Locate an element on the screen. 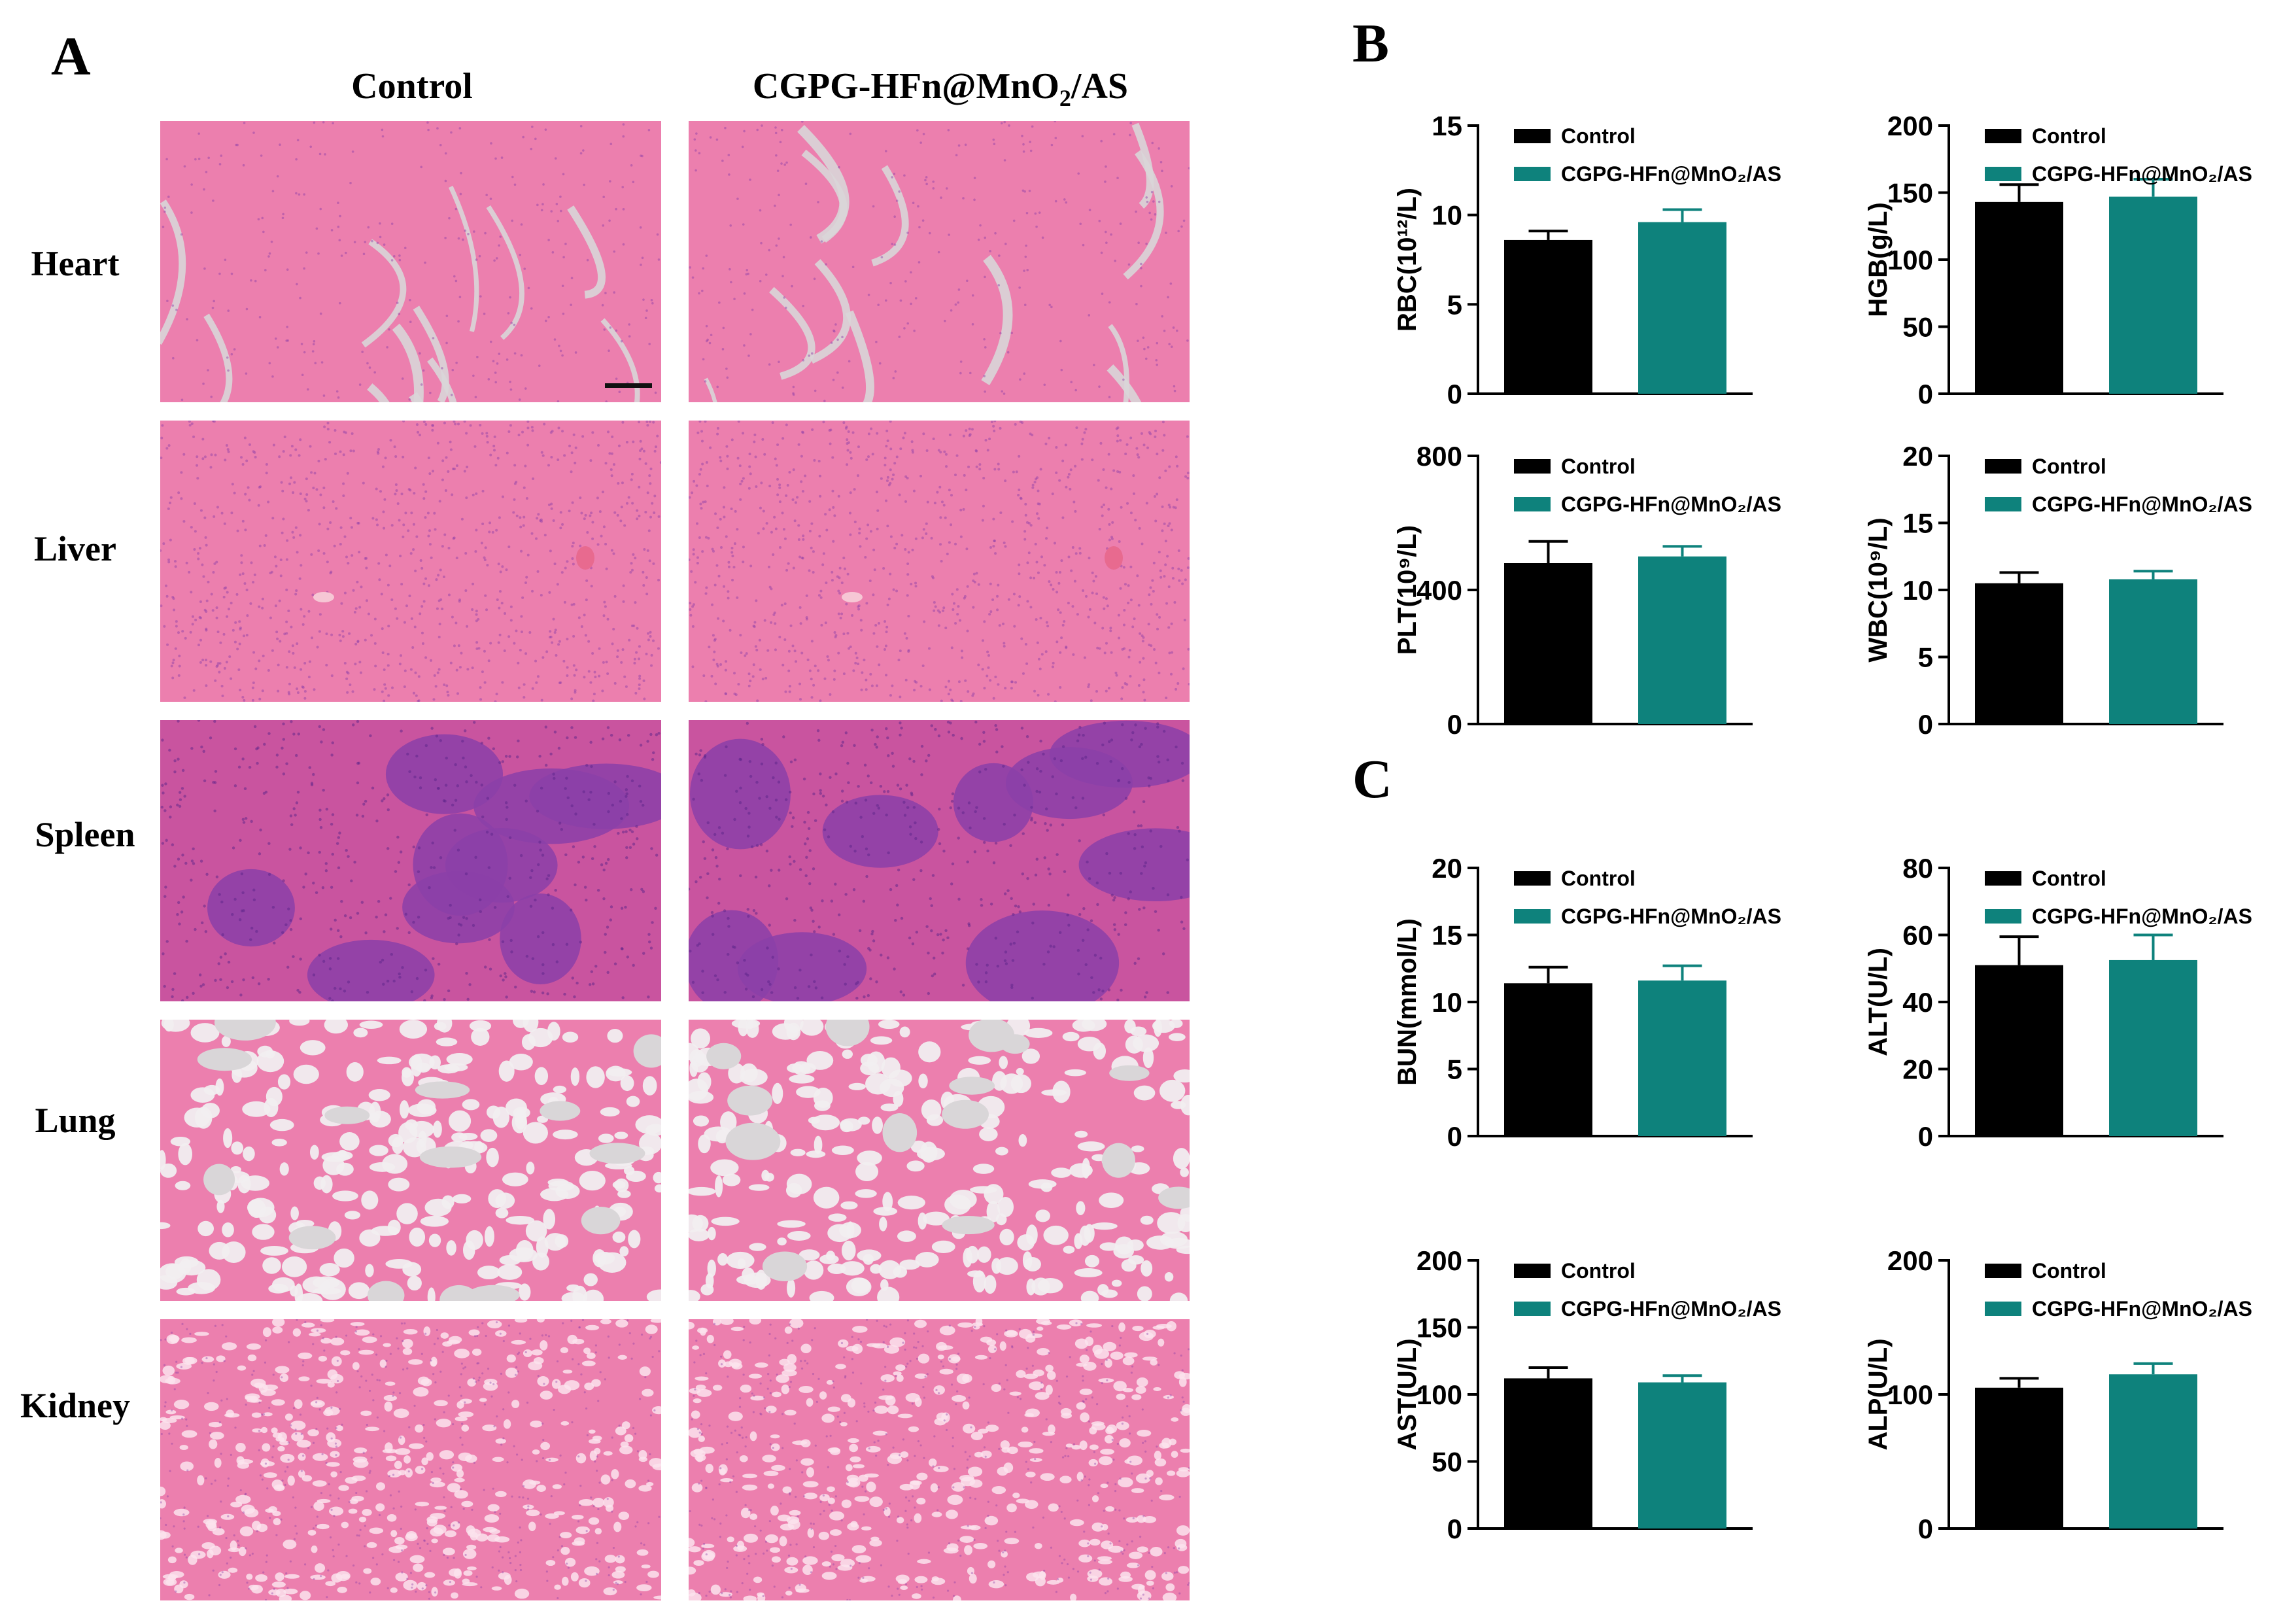 The width and height of the screenshot is (2283, 1624). panel-label-c: C is located at coordinates (1372, 780).